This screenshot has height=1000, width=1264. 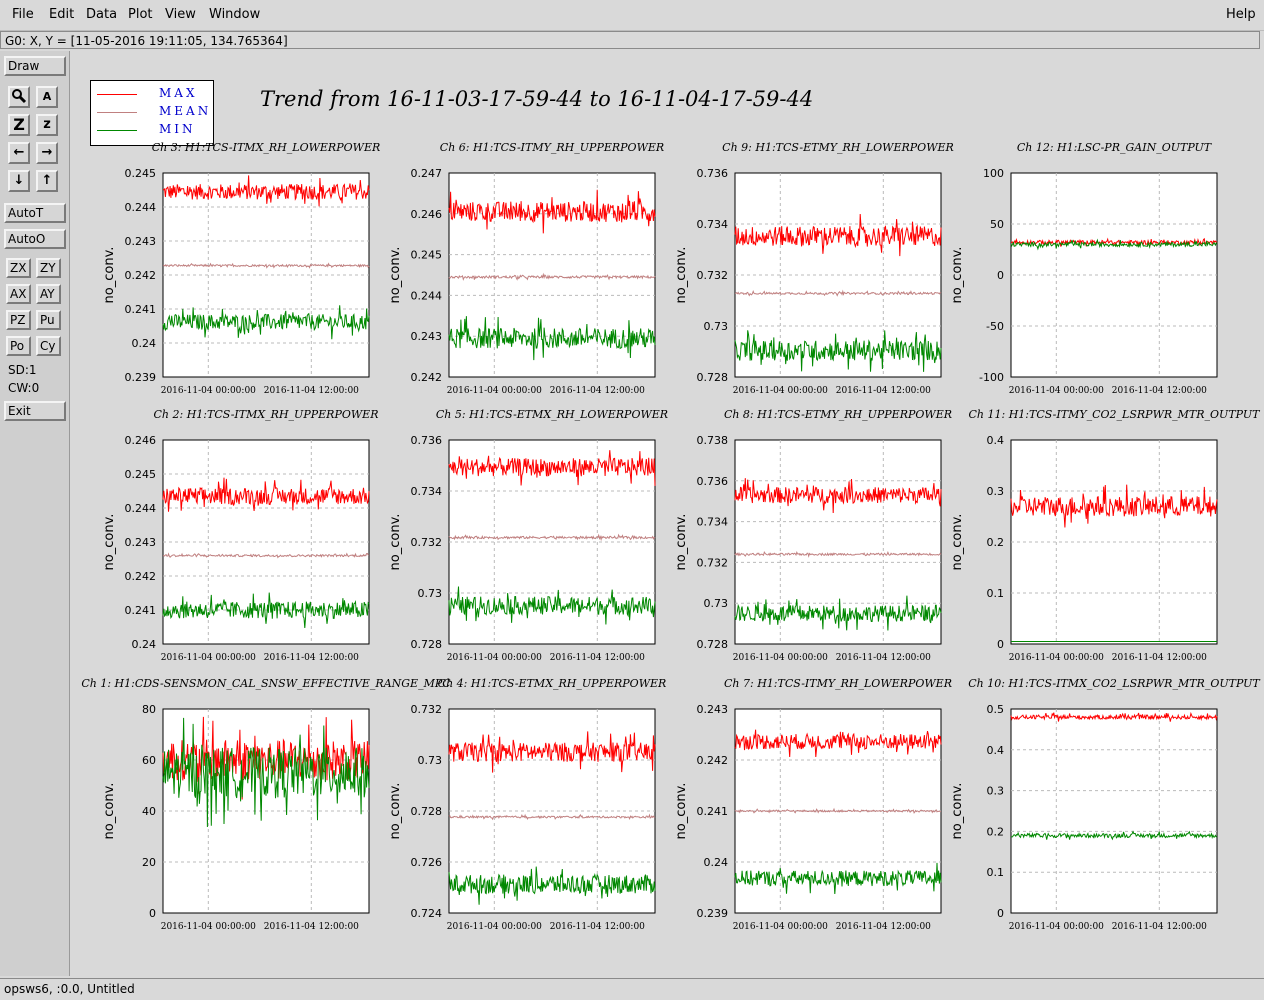 I want to click on menu-help: Help, so click(x=1241, y=14).